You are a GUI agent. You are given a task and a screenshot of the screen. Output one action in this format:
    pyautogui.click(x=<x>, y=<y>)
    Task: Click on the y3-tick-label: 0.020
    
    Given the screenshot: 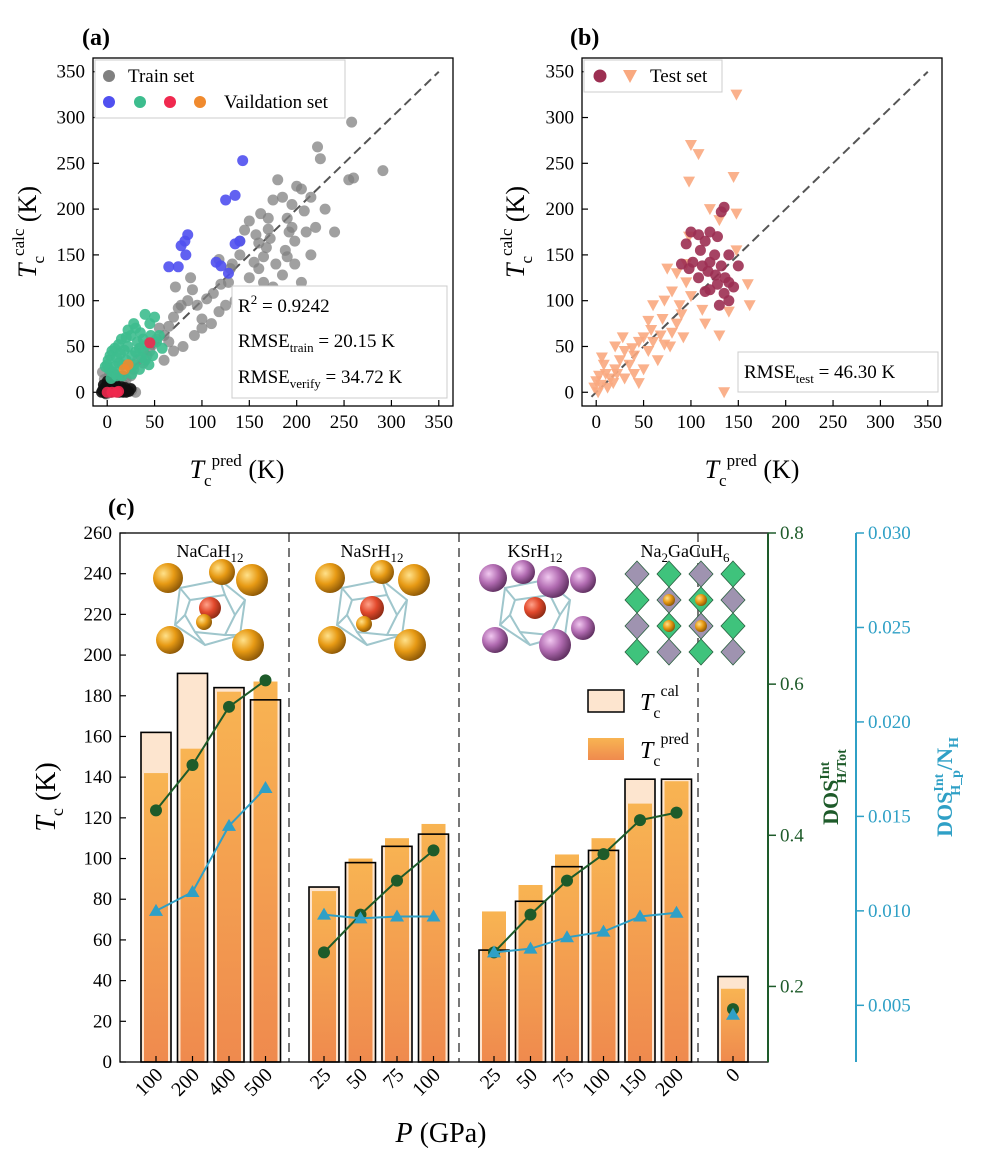 What is the action you would take?
    pyautogui.click(x=889, y=722)
    